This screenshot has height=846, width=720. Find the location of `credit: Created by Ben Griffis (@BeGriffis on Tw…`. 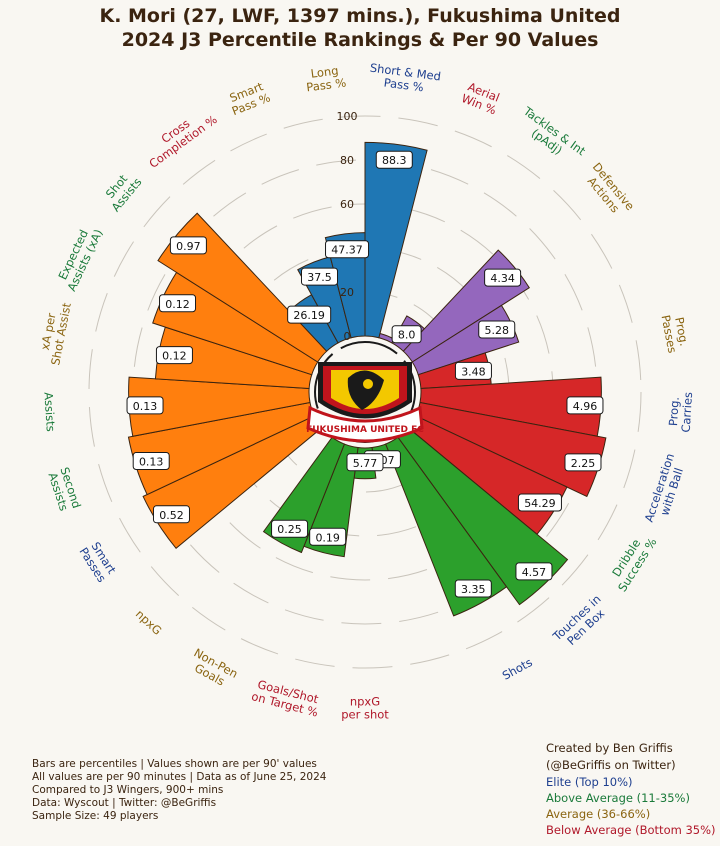

credit: Created by Ben Griffis (@BeGriffis on Tw… is located at coordinates (611, 757).